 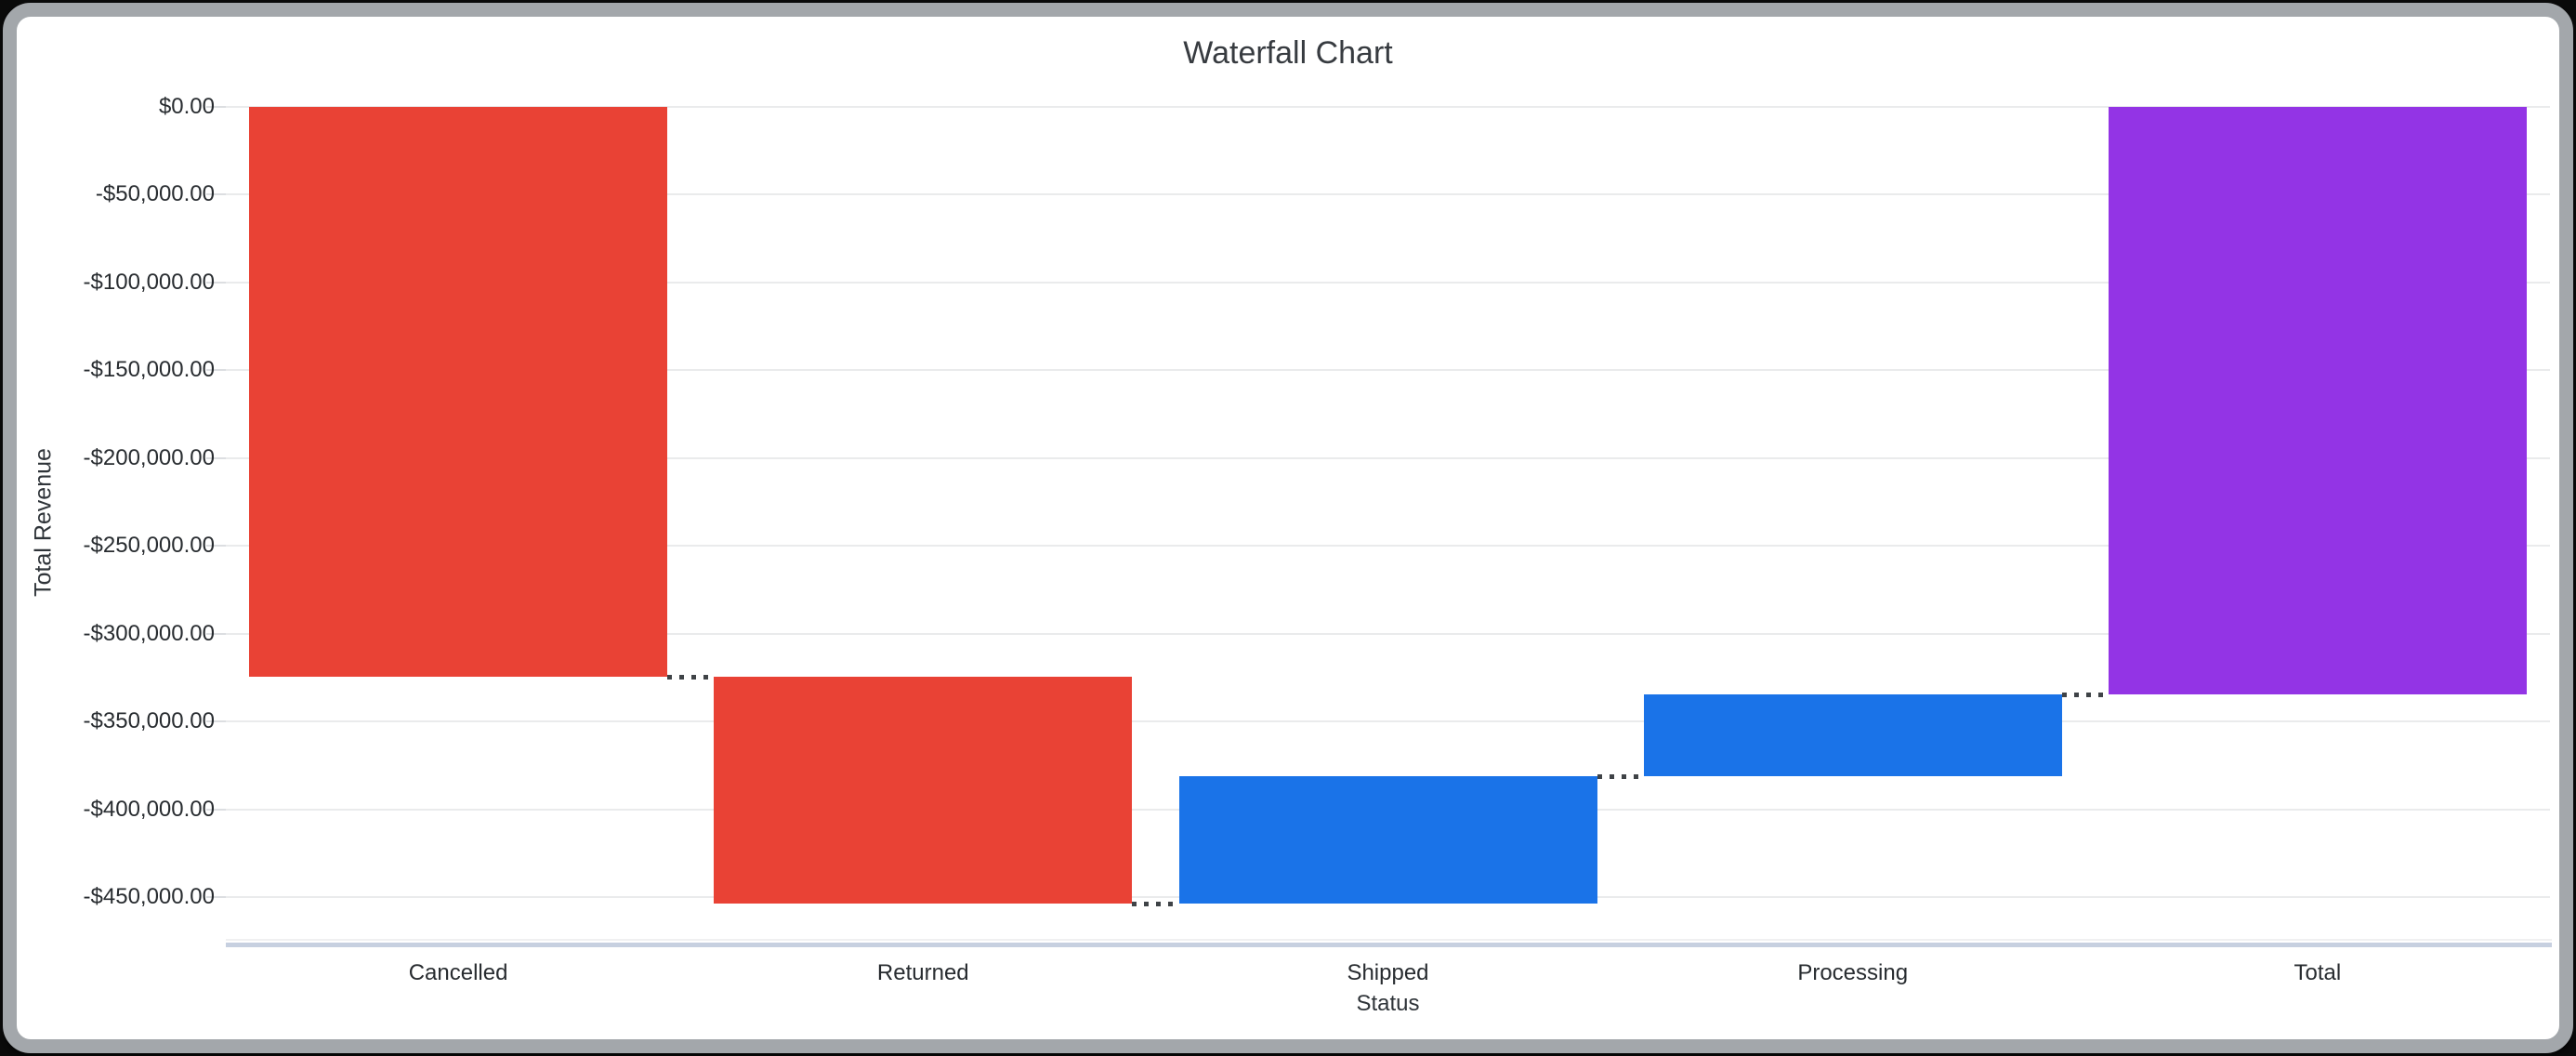 What do you see at coordinates (149, 457) in the screenshot?
I see `y-tick-label: -$200,000.00` at bounding box center [149, 457].